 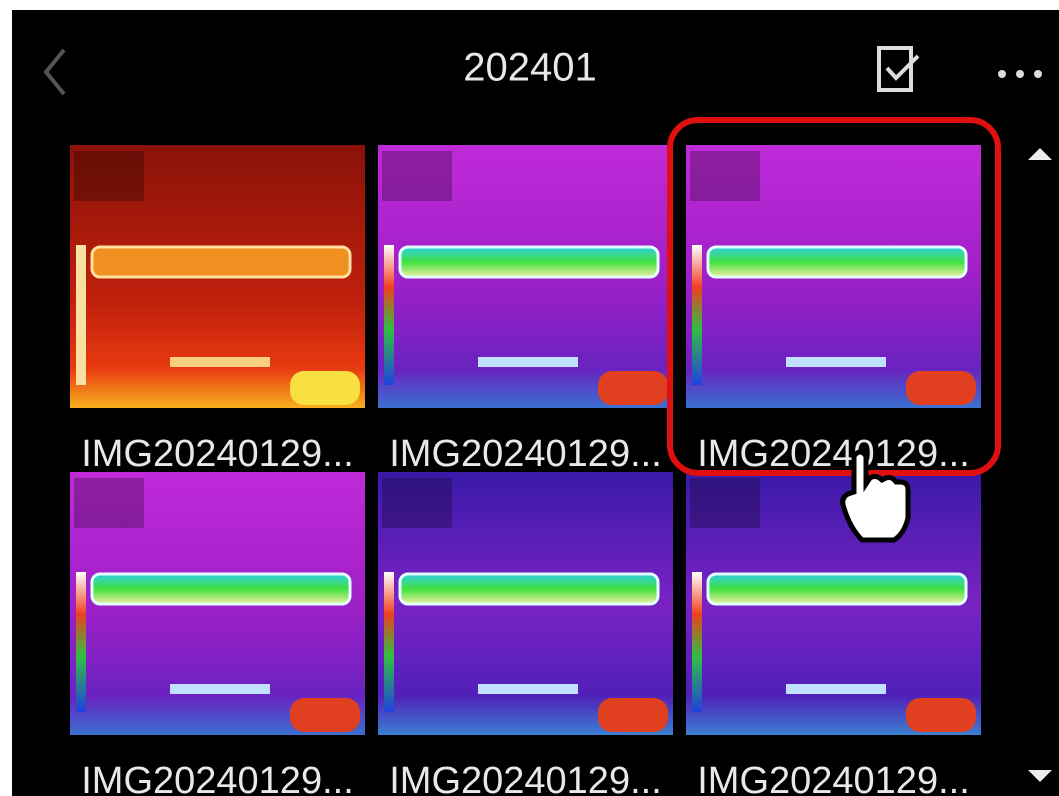 I want to click on select-check, so click(x=902, y=67).